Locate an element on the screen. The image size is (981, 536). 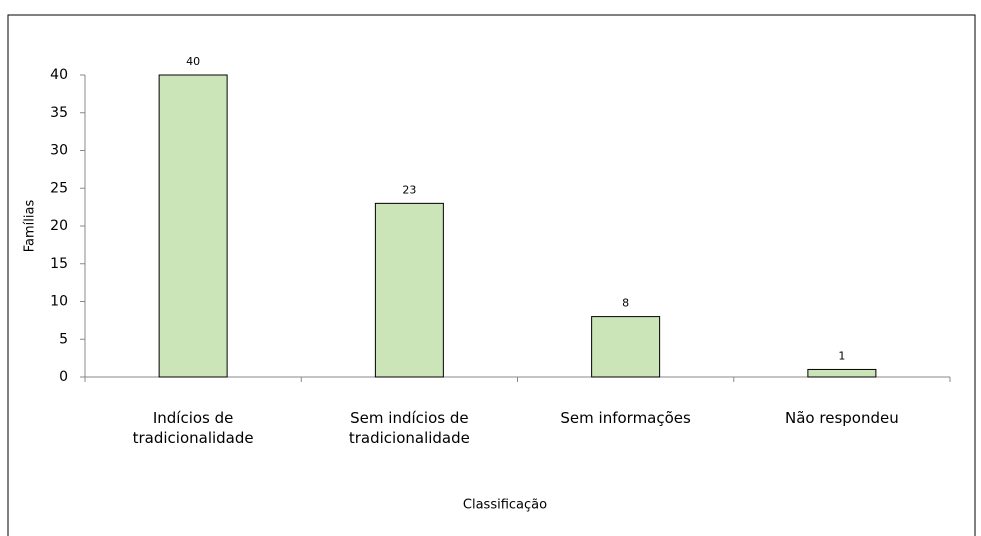
y-tick-label: 25 is located at coordinates (59, 188).